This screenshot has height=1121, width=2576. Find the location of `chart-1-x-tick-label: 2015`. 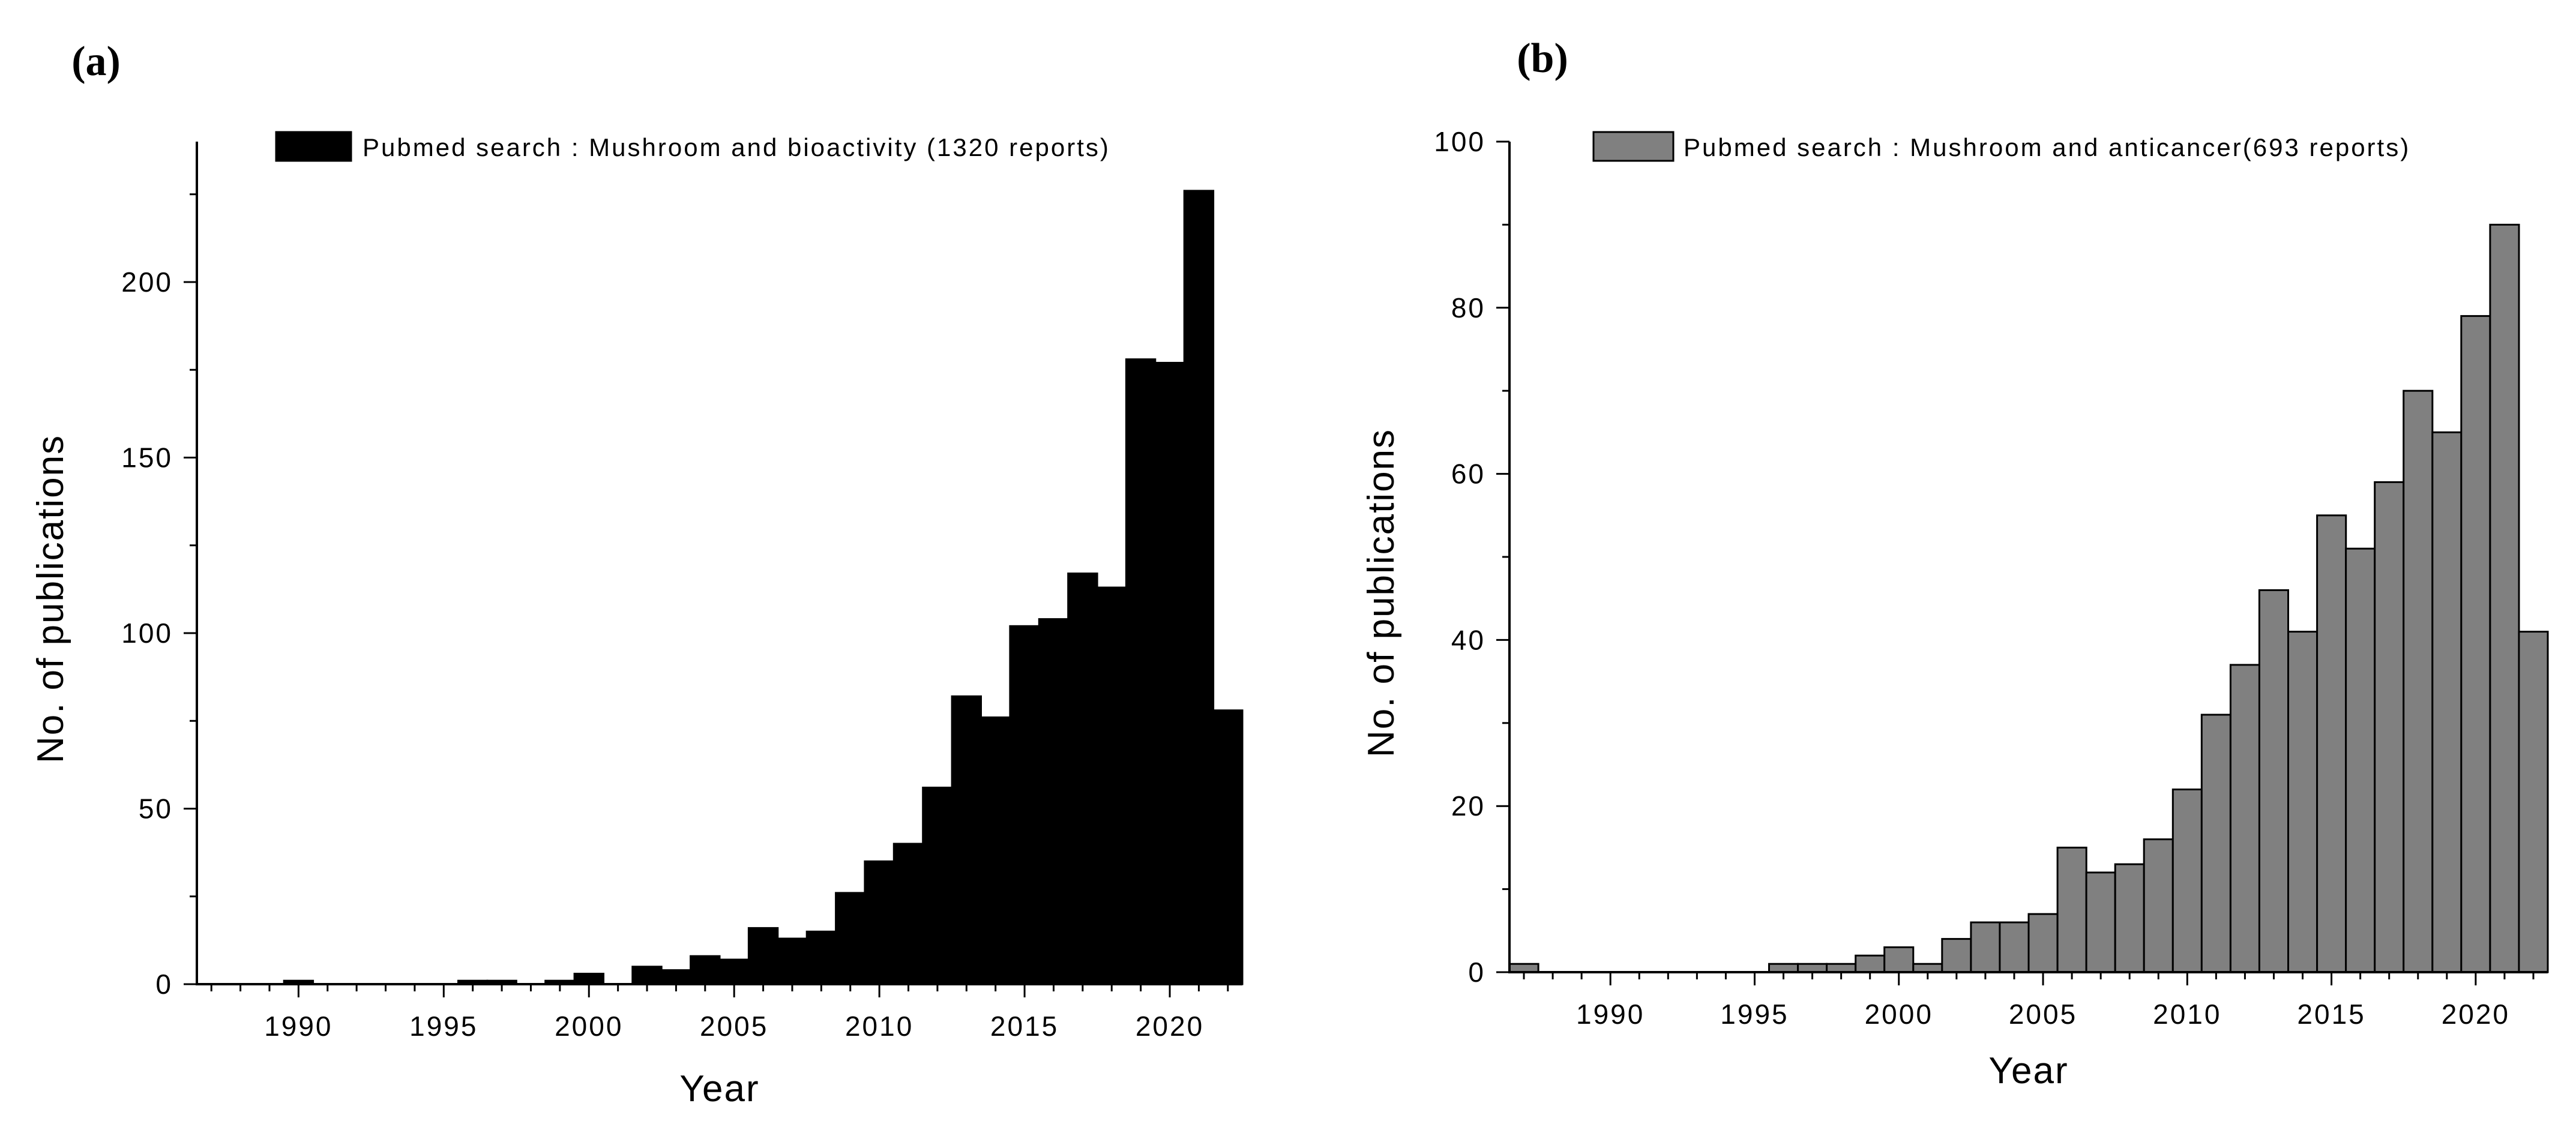

chart-1-x-tick-label: 2015 is located at coordinates (2331, 1014).